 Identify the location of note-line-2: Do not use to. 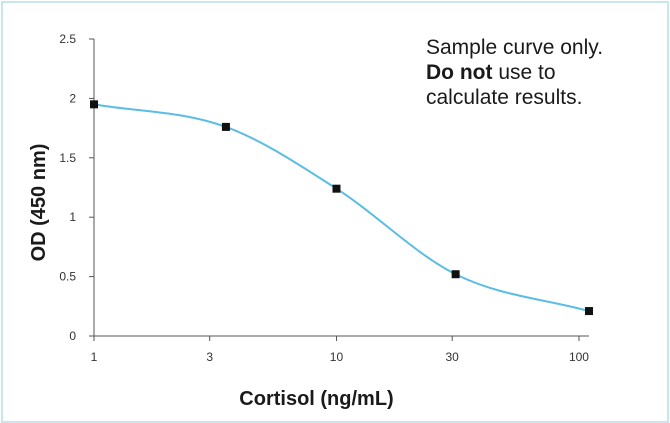
(514, 72).